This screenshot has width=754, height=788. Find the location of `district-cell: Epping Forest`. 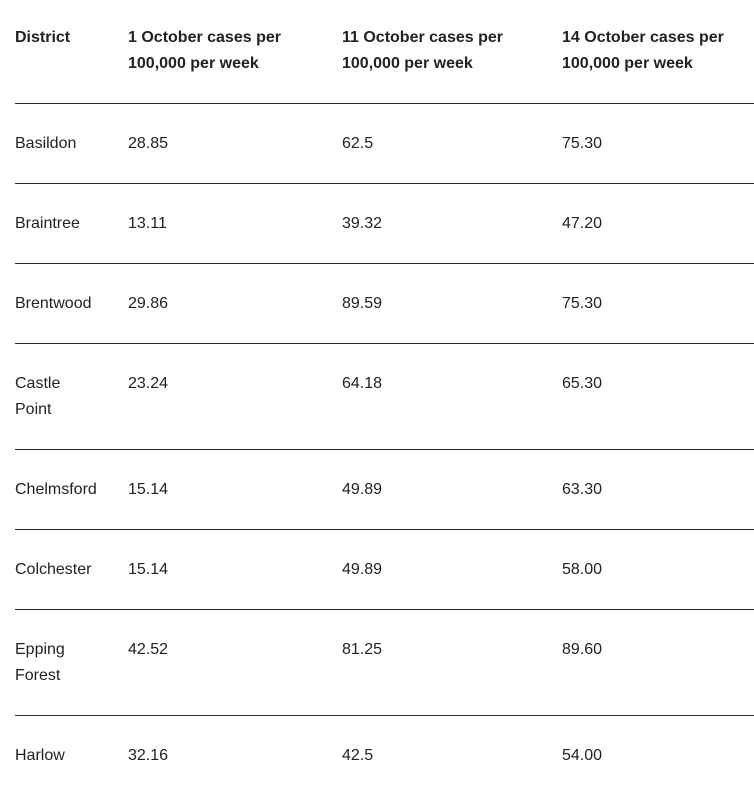

district-cell: Epping Forest is located at coordinates (71, 662).